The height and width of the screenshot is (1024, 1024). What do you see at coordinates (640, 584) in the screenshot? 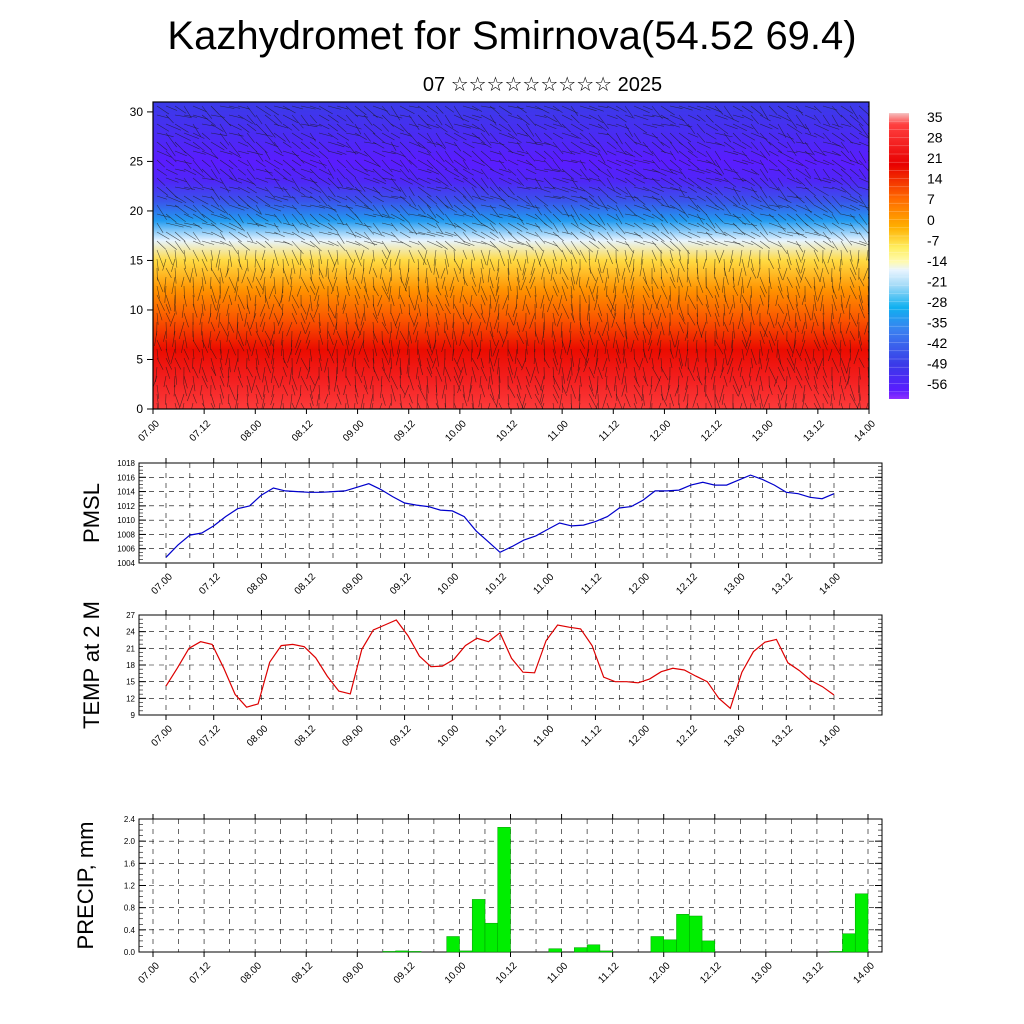
I see `x-tick-label: 12.00` at bounding box center [640, 584].